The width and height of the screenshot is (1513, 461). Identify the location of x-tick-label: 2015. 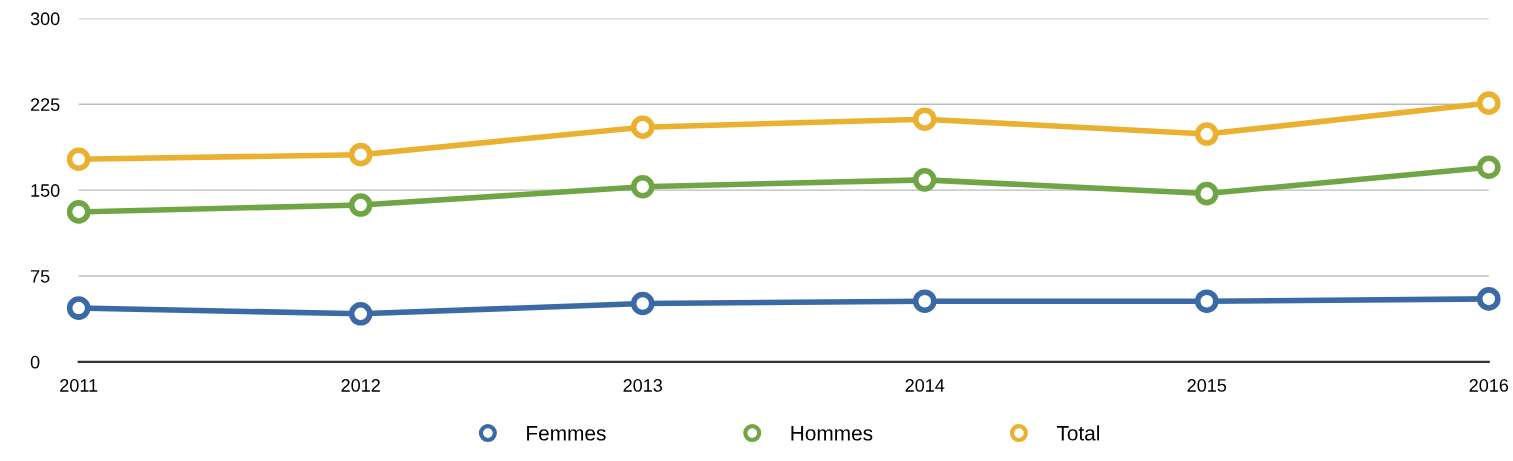
(1207, 385).